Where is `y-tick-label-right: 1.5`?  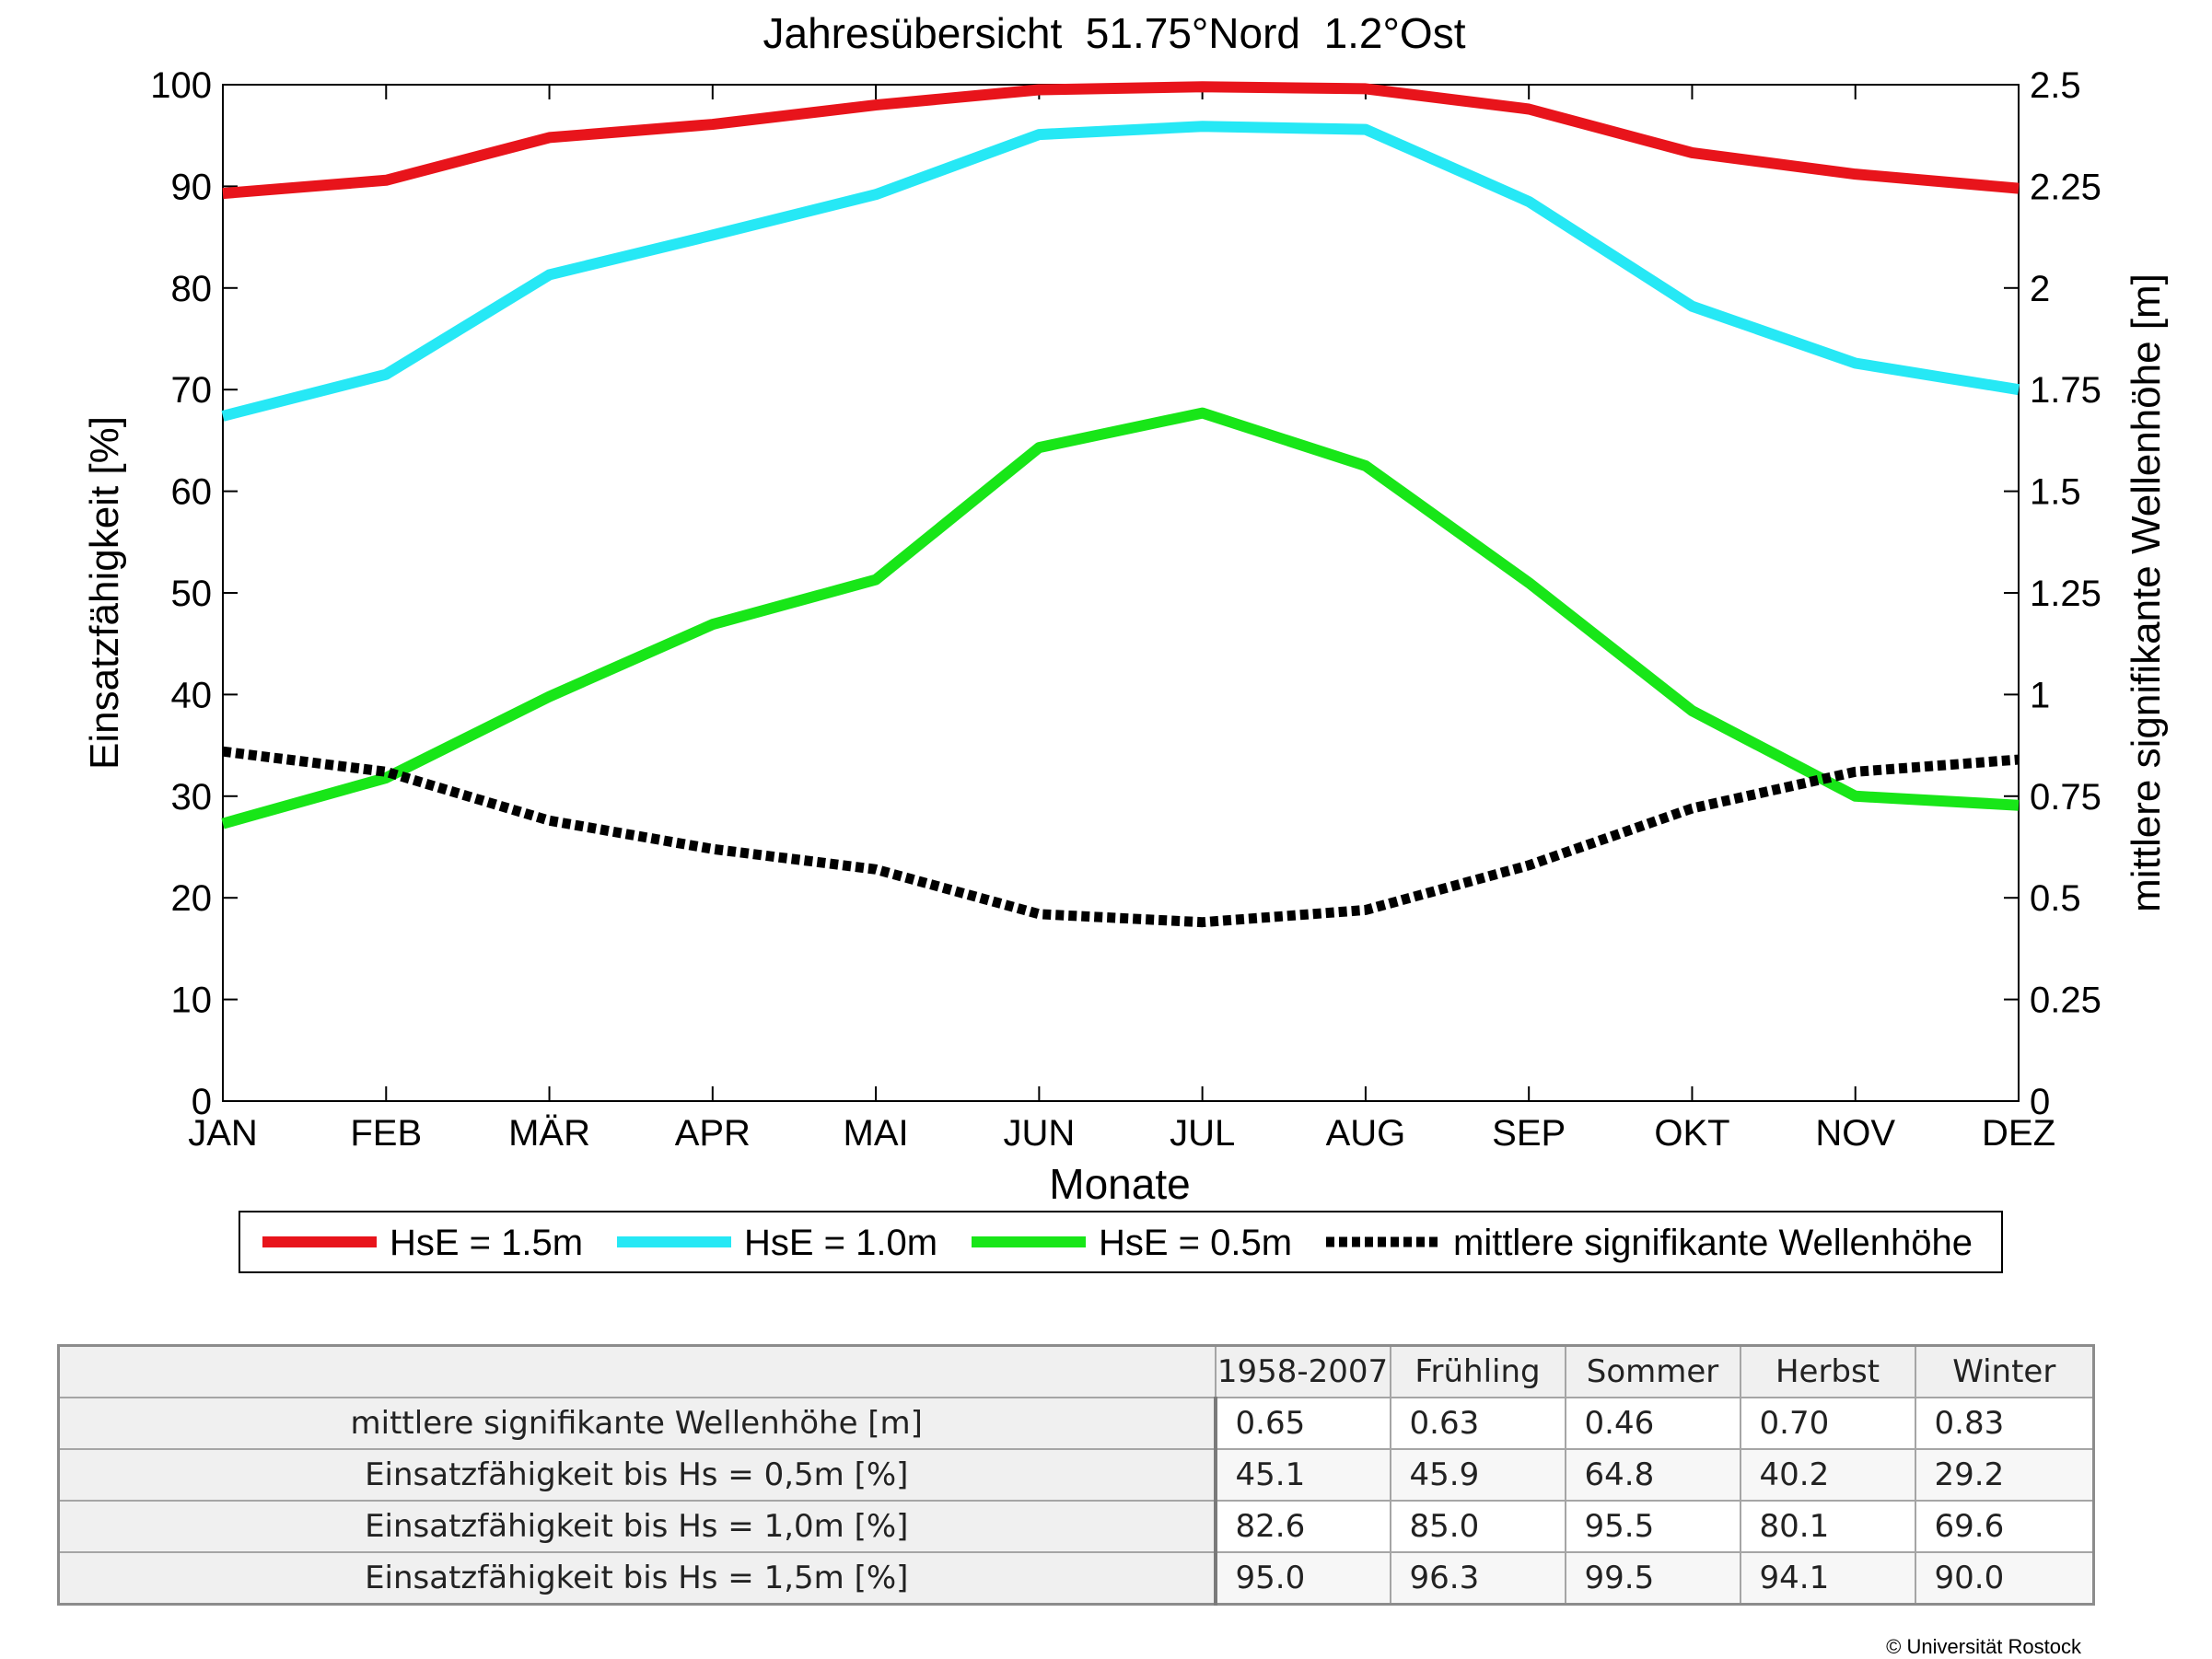
y-tick-label-right: 1.5 is located at coordinates (2056, 492).